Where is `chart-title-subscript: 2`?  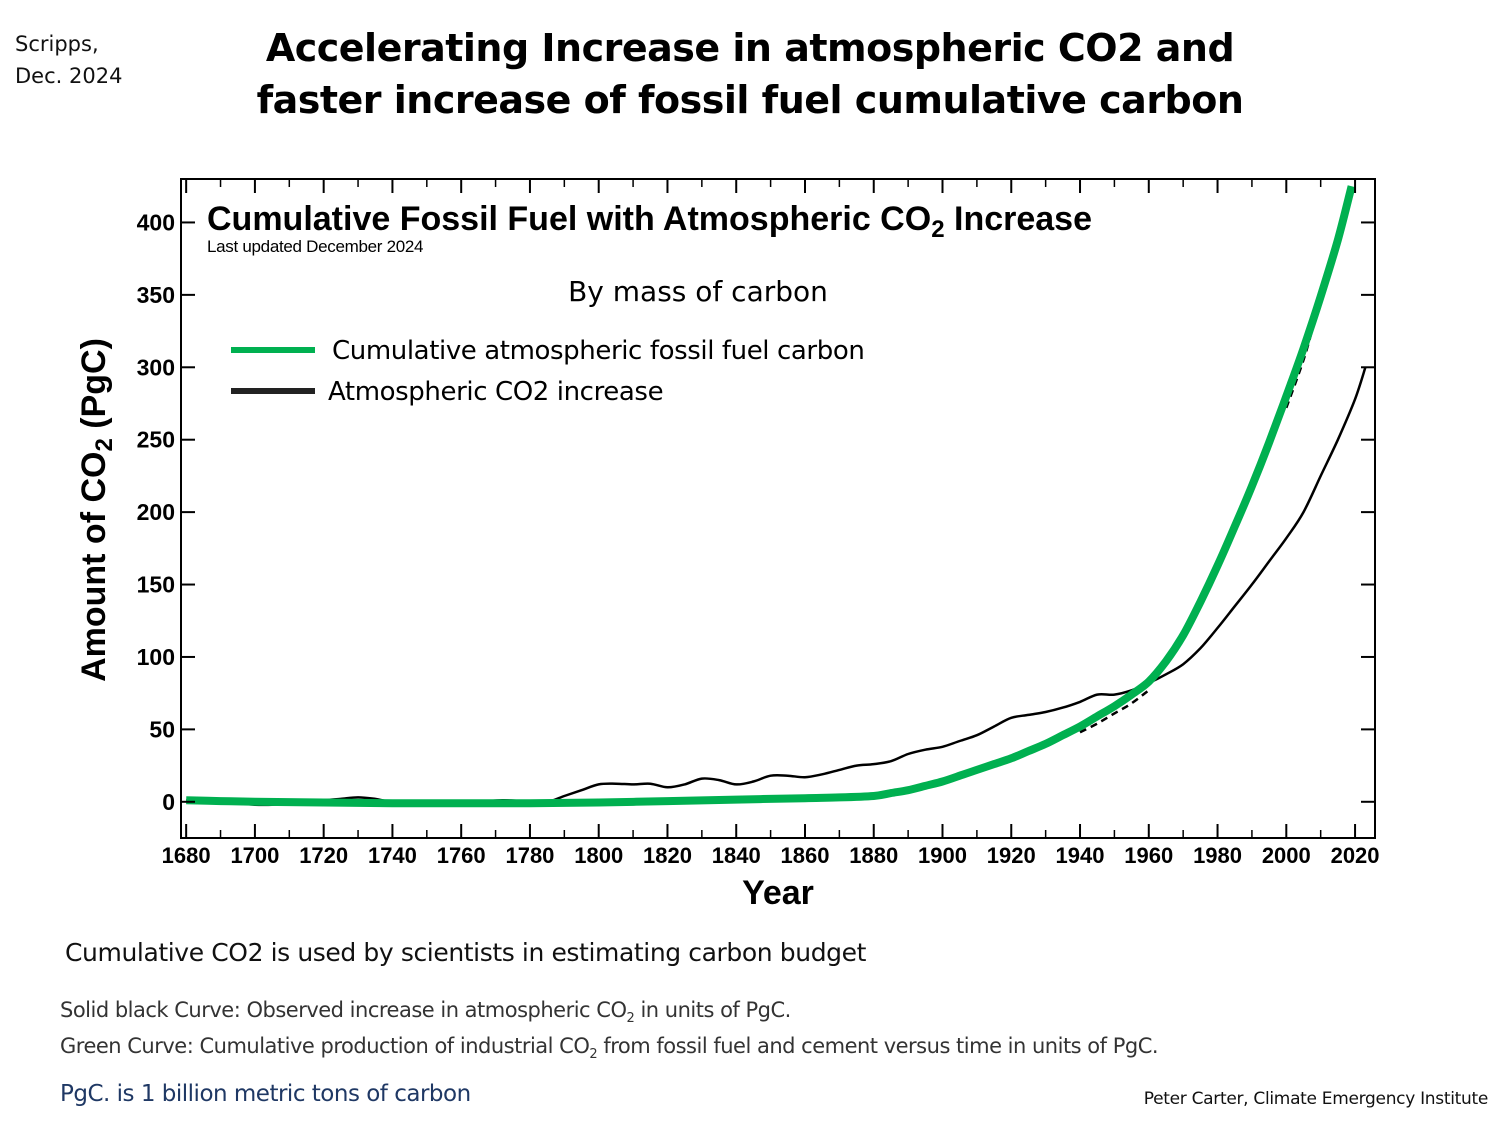 chart-title-subscript: 2 is located at coordinates (937, 229).